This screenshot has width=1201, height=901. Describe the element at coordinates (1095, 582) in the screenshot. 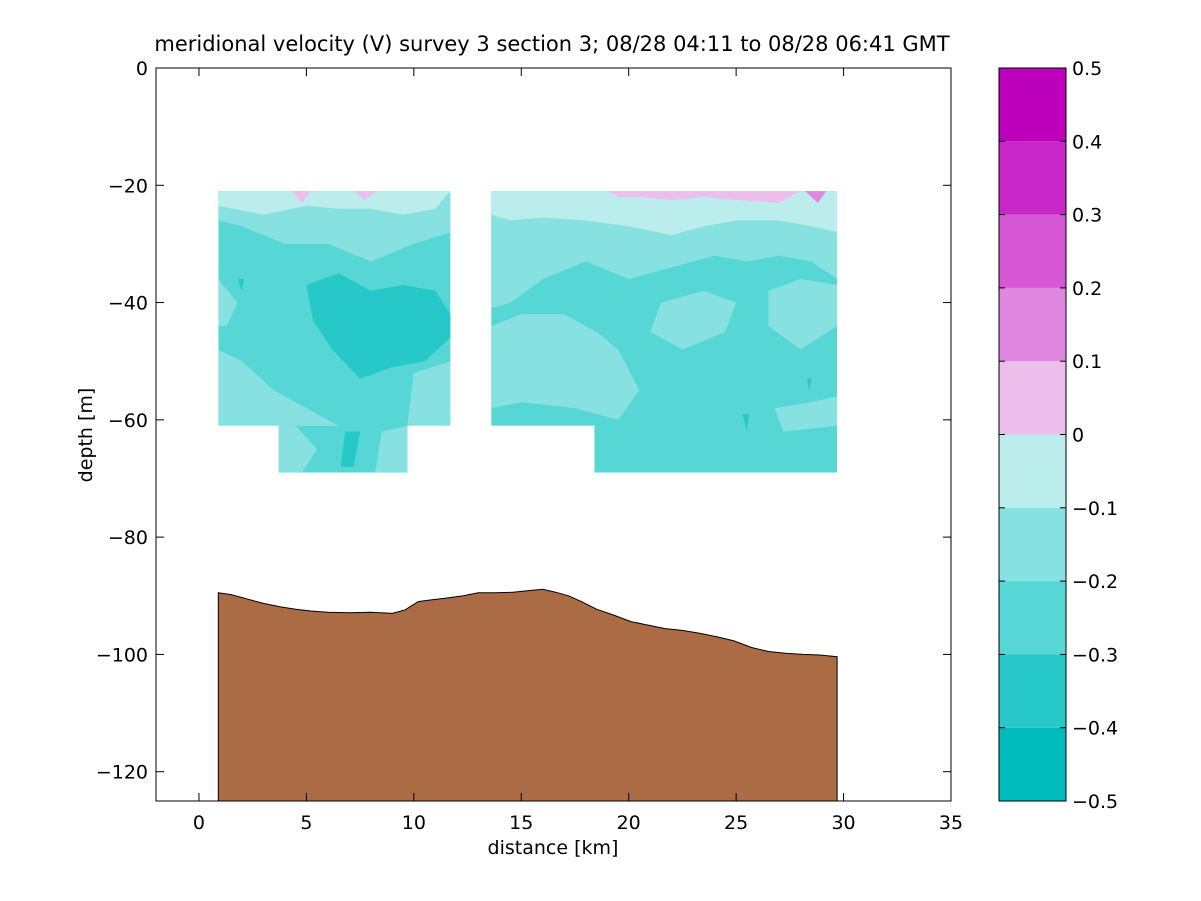

I see `colorbar-tick-label: −0.2` at that location.